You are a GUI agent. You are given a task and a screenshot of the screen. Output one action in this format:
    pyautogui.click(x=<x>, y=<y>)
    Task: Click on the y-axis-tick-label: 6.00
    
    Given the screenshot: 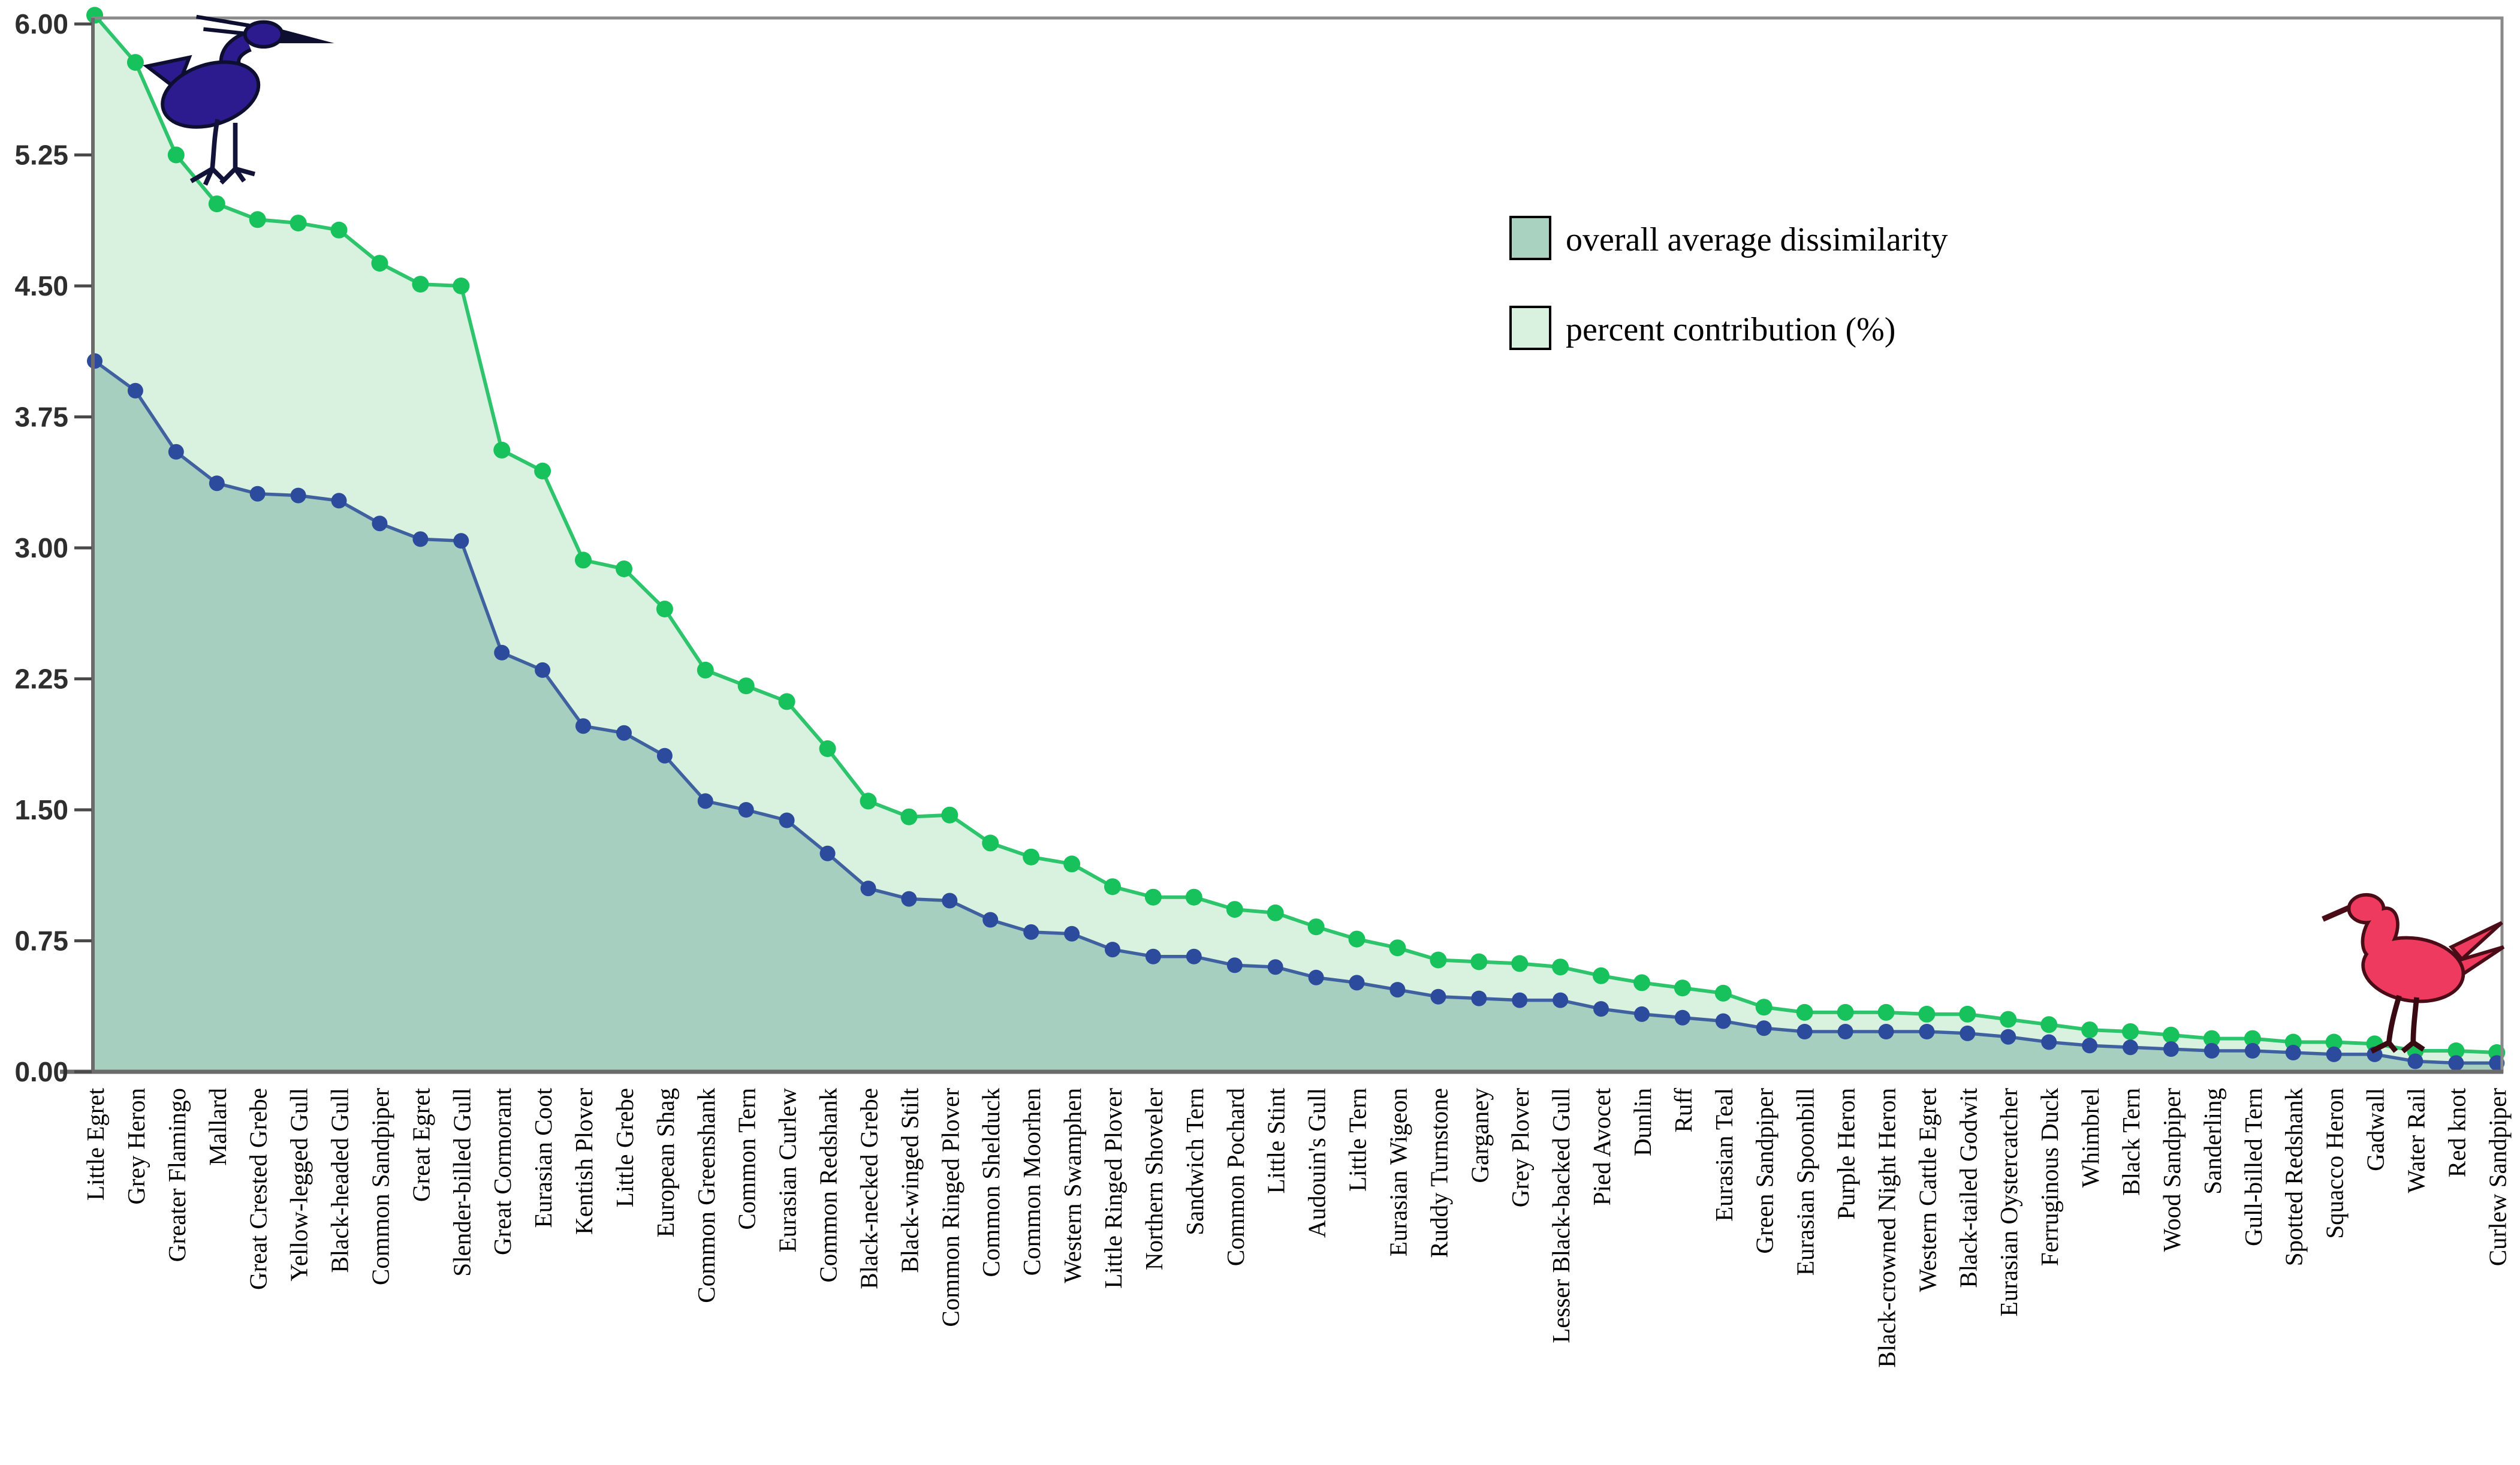 What is the action you would take?
    pyautogui.click(x=41, y=24)
    